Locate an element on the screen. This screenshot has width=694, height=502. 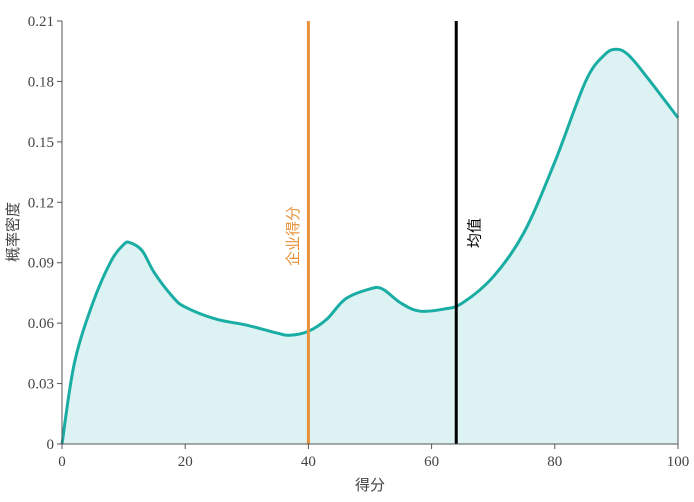
x-tick-label: 0 is located at coordinates (62, 462).